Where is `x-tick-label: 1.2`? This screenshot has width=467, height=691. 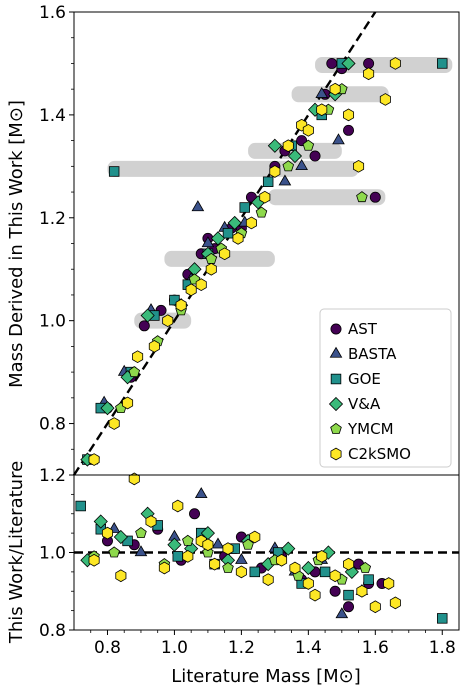 x-tick-label: 1.2 is located at coordinates (241, 648).